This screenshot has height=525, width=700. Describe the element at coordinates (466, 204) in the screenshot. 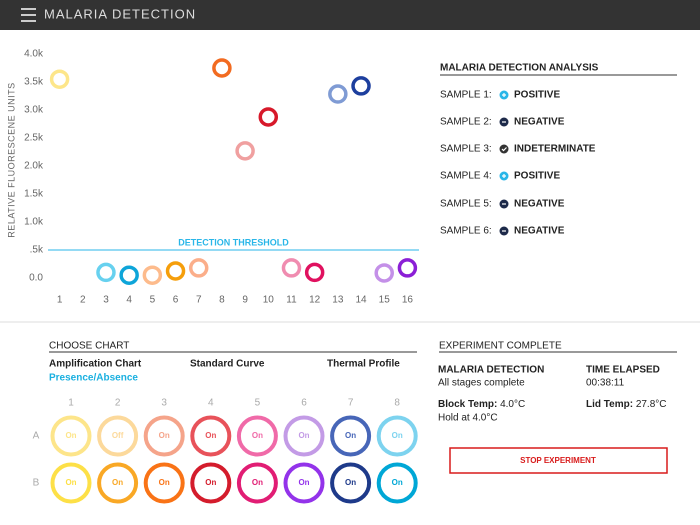

I see `sample-label: SAMPLE 5:` at that location.